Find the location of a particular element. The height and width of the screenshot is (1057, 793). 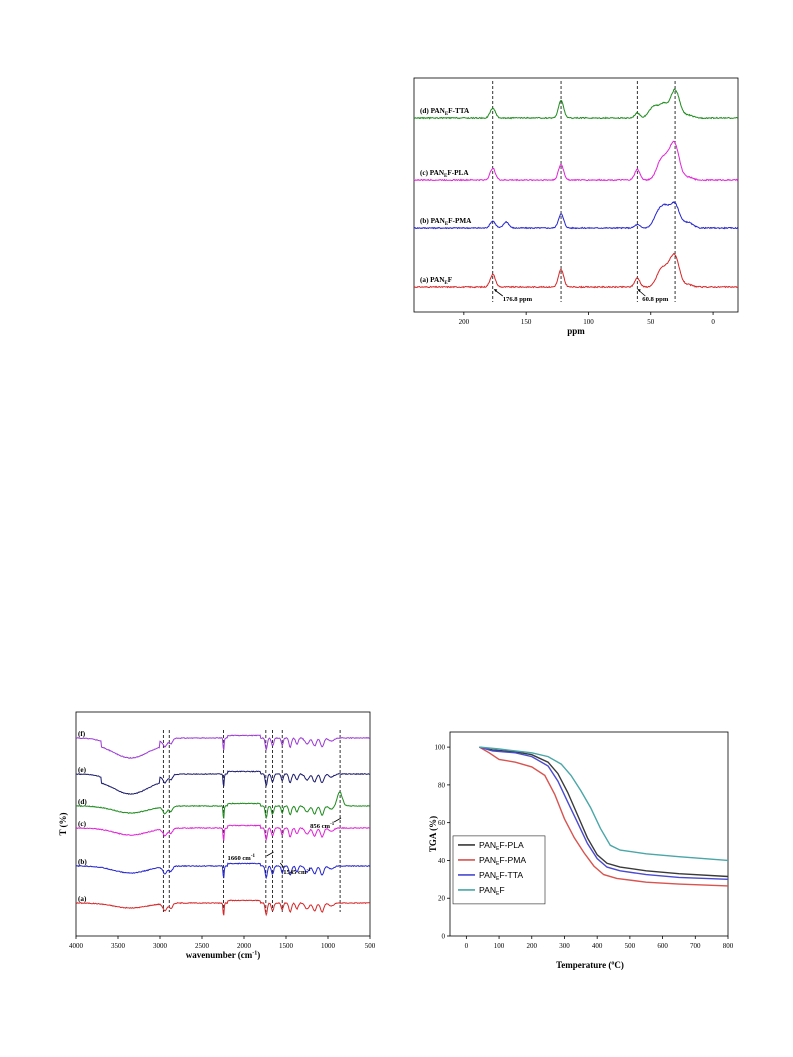

ftir-series-line-b is located at coordinates (222, 871).